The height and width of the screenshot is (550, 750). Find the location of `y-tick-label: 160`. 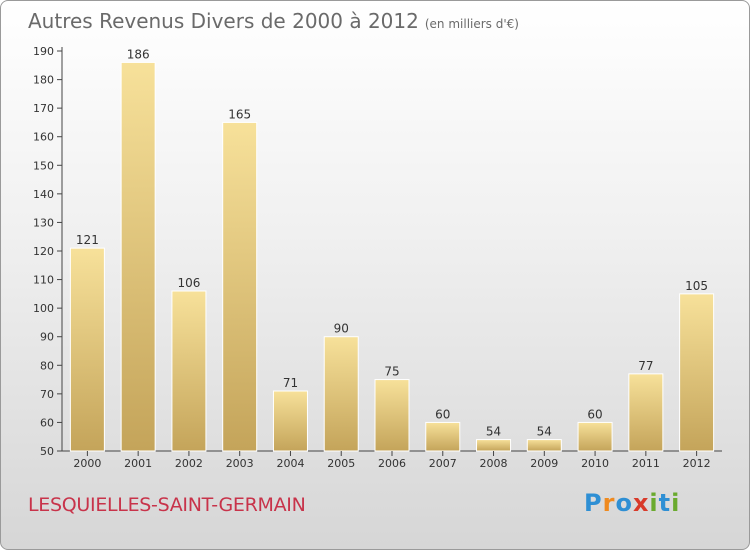

y-tick-label: 160 is located at coordinates (43, 137).